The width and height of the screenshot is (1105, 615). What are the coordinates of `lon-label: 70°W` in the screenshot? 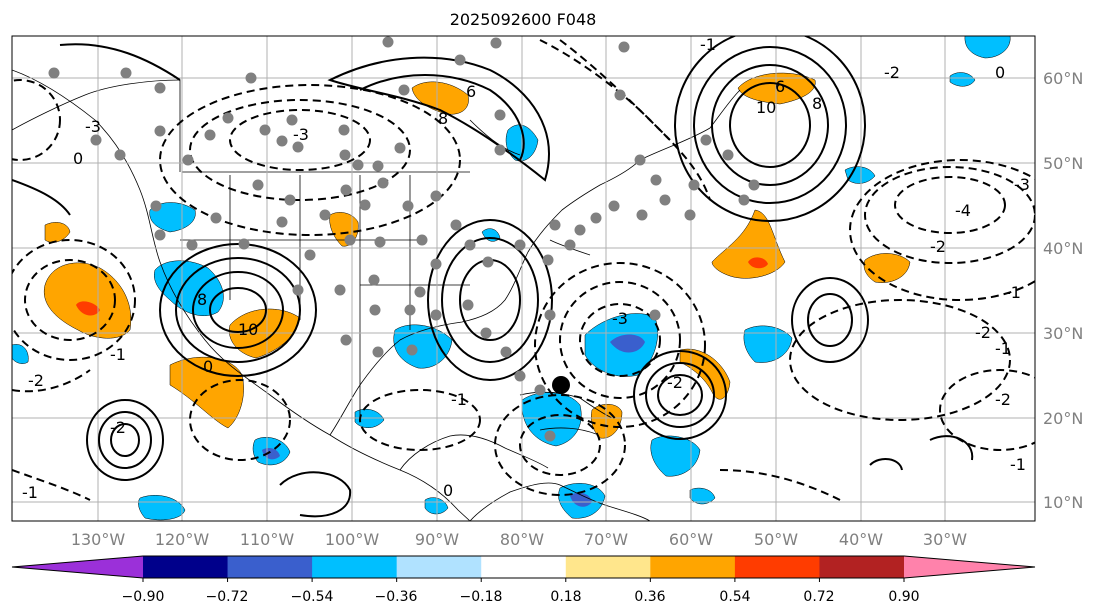 It's located at (606, 539).